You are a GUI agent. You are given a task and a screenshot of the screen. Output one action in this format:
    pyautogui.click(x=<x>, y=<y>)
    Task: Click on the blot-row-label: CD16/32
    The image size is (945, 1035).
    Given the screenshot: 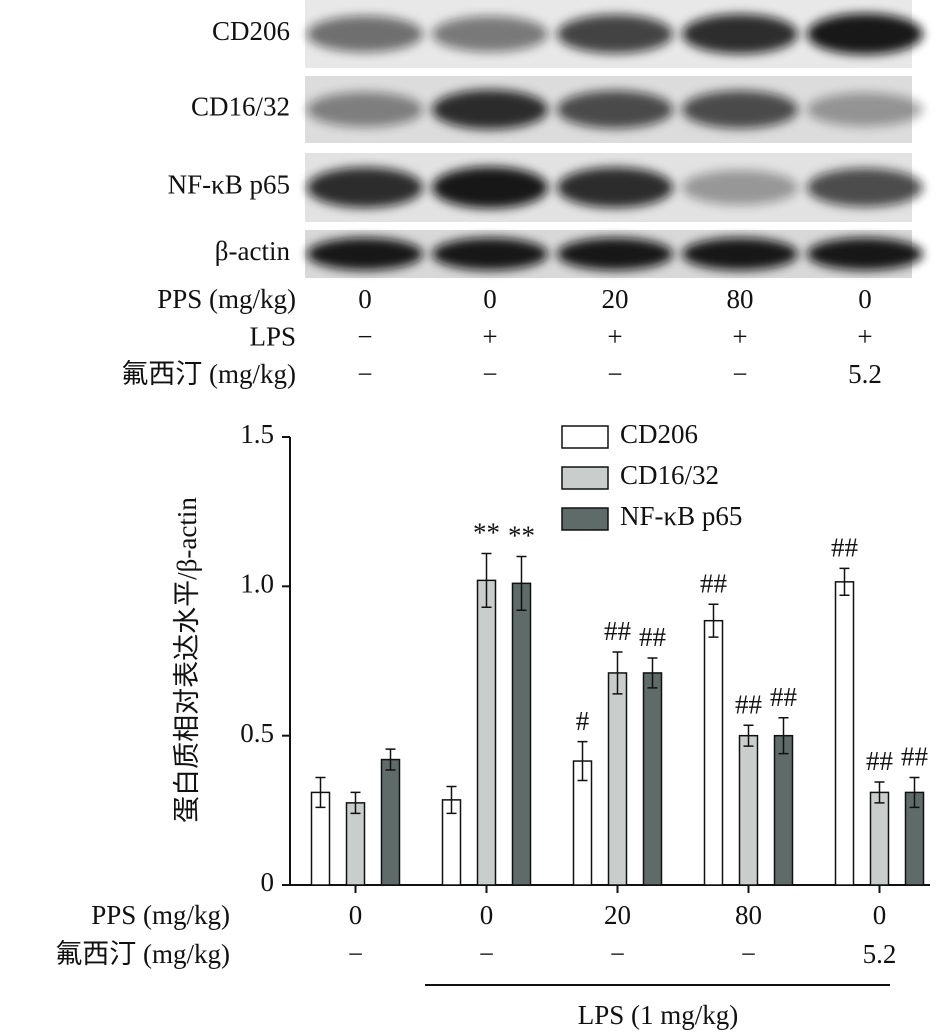 What is the action you would take?
    pyautogui.click(x=240, y=107)
    